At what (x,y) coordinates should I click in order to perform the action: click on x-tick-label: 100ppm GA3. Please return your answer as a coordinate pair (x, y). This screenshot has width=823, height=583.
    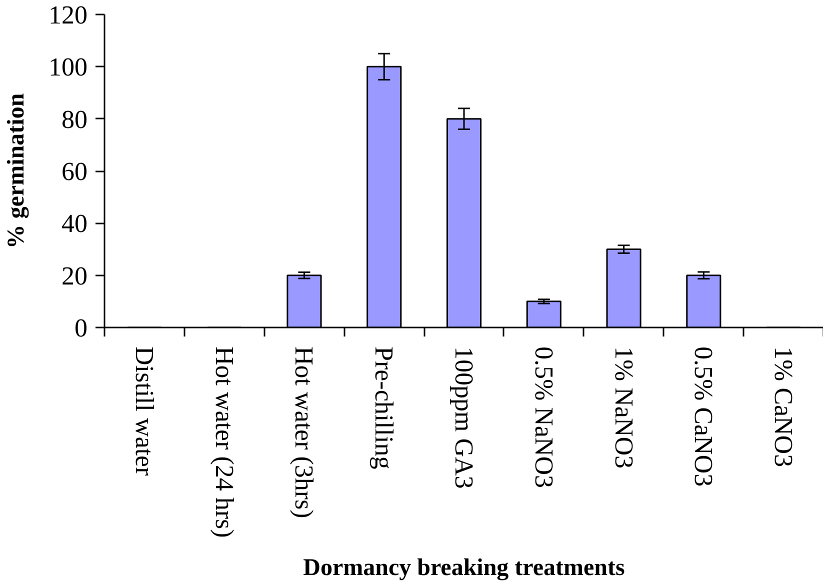
    Looking at the image, I should click on (464, 417).